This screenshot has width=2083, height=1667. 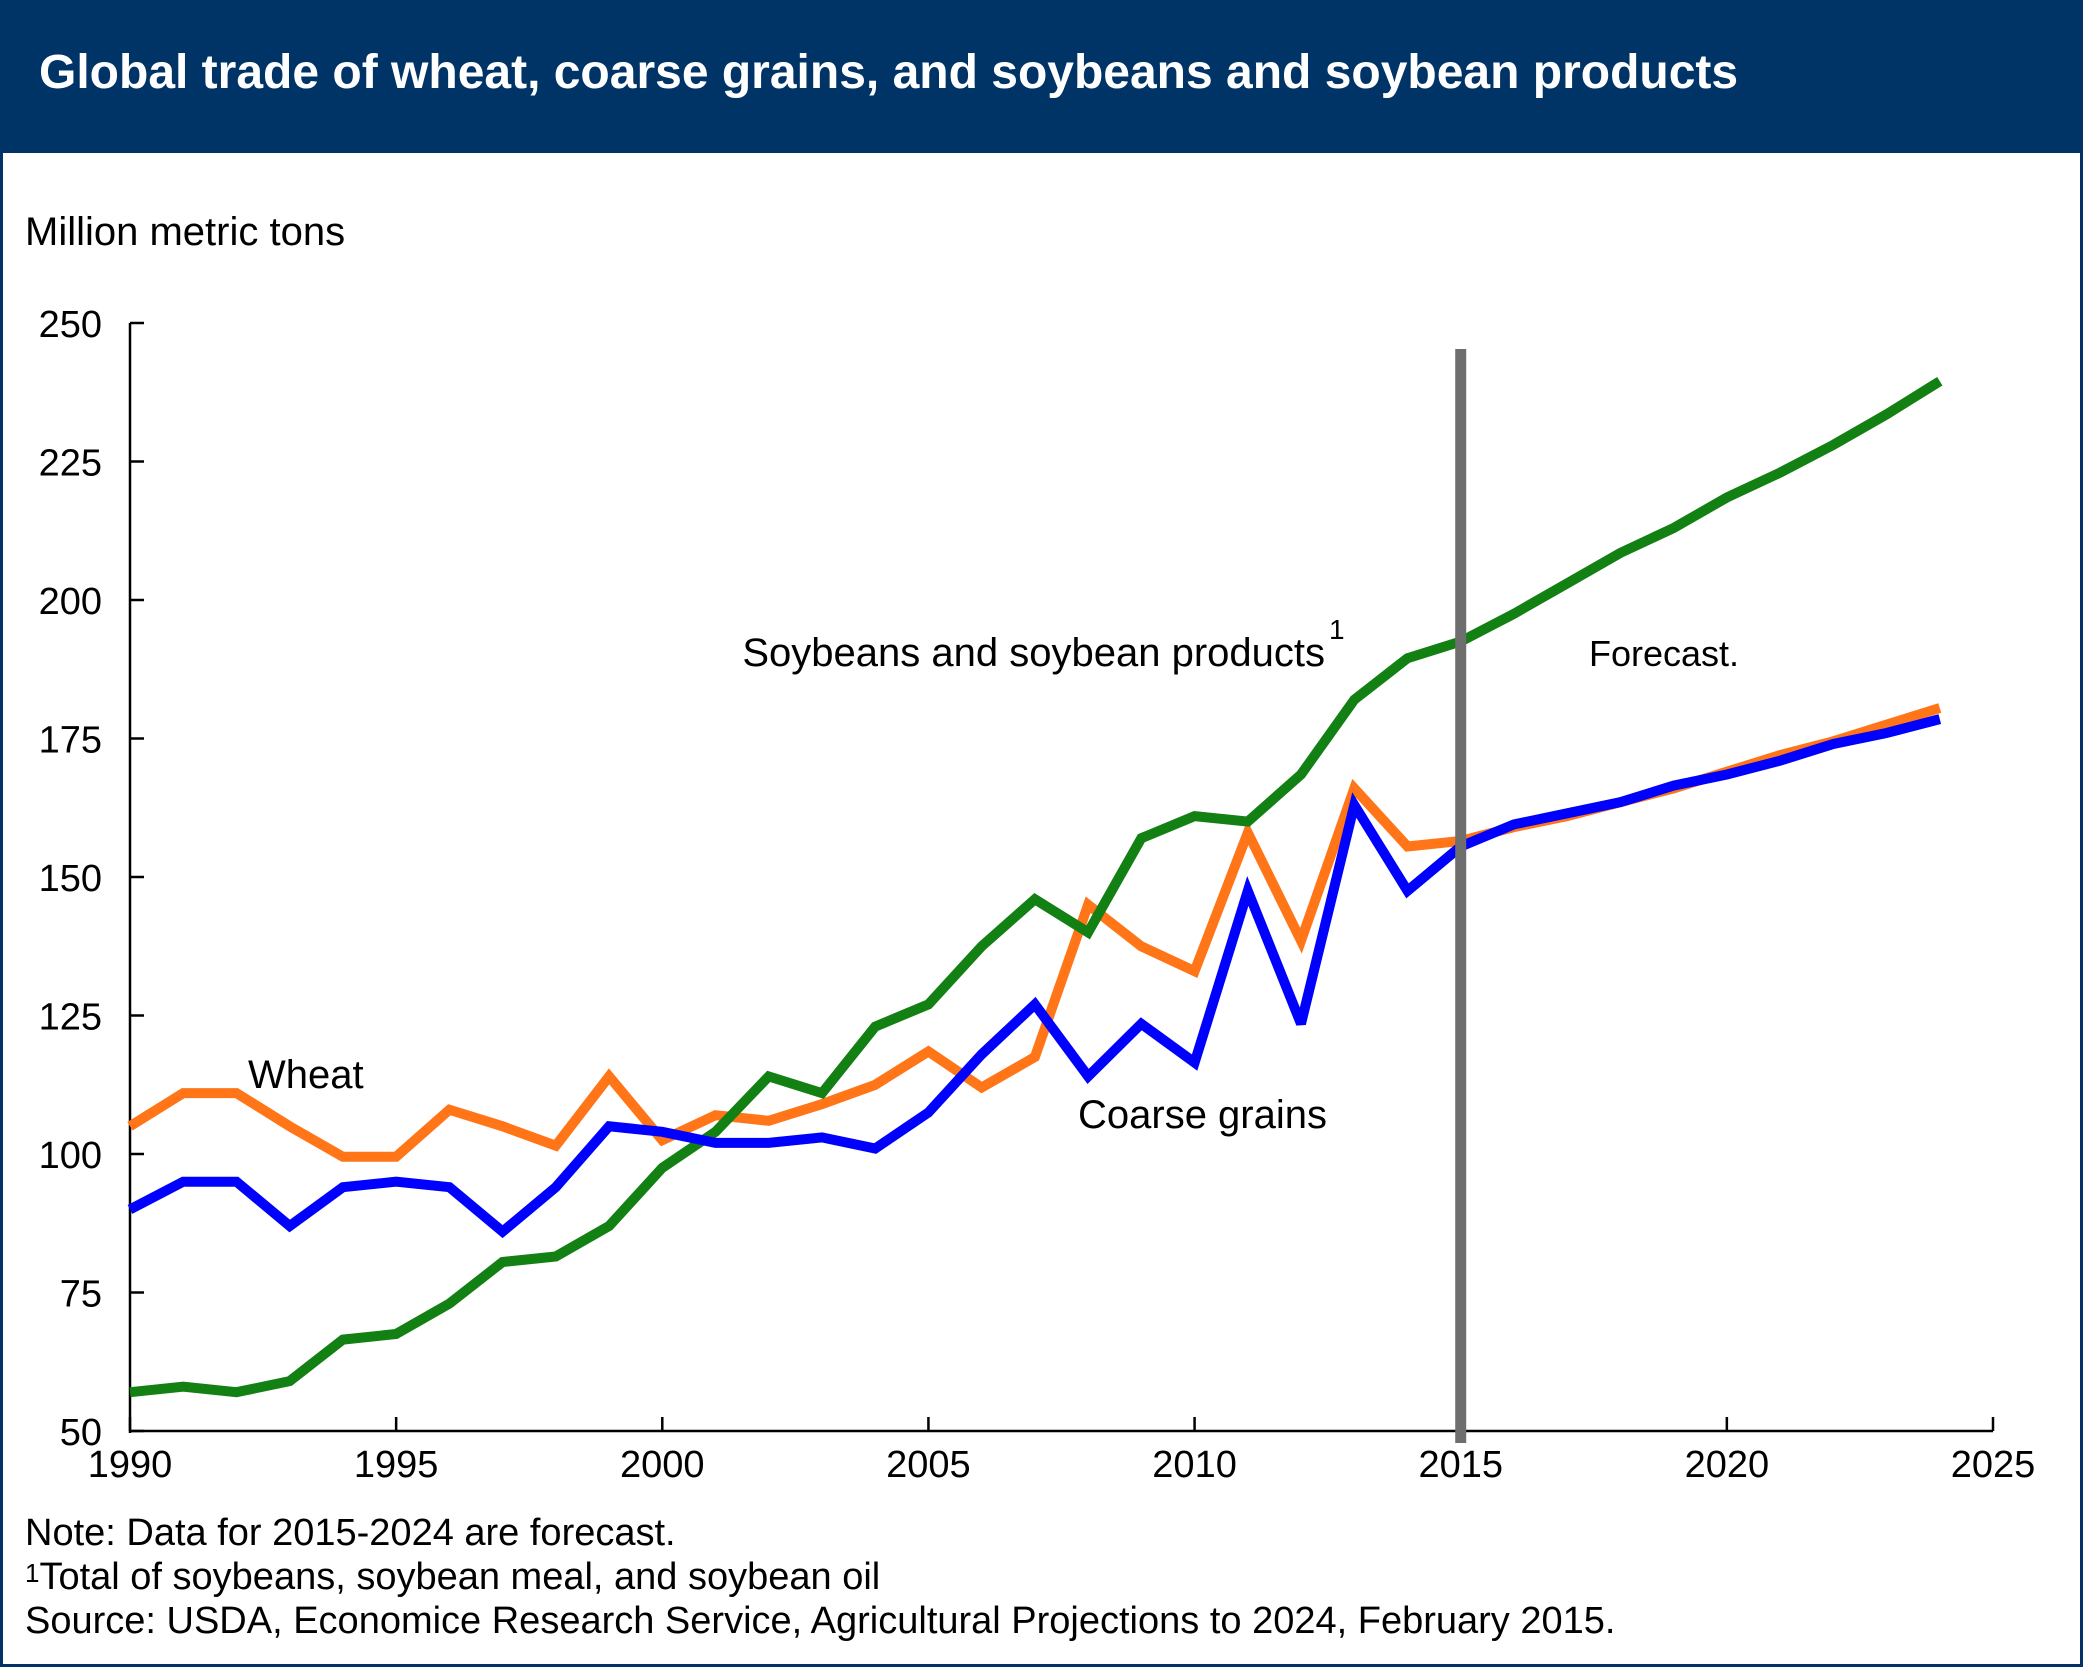 What do you see at coordinates (1337, 629) in the screenshot?
I see `soybeans-superscript: 1` at bounding box center [1337, 629].